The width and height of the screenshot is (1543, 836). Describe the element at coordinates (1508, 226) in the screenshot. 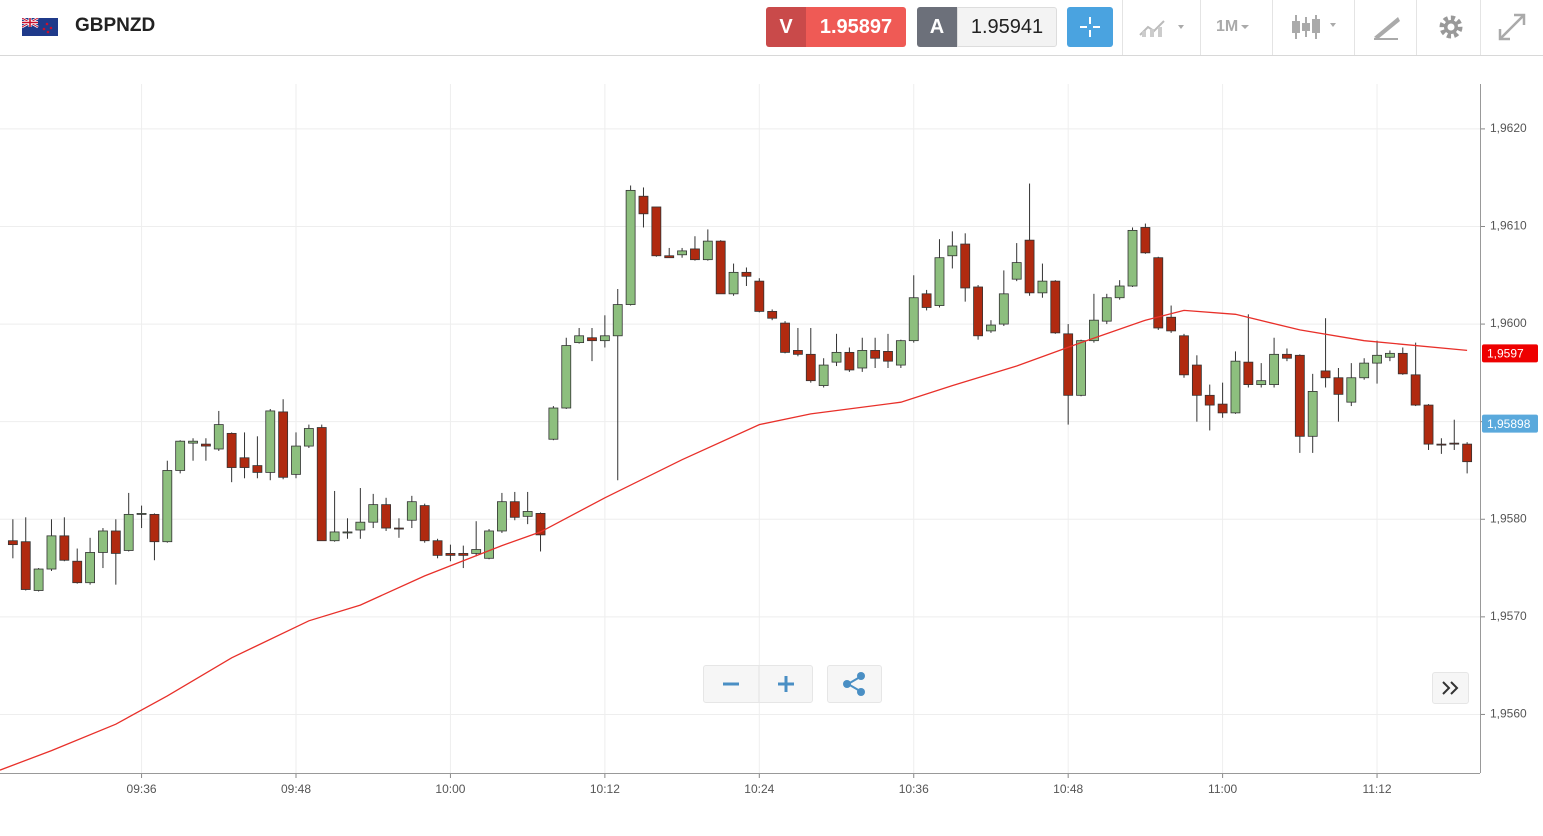

I see `y-tick-label: 1,9610` at that location.